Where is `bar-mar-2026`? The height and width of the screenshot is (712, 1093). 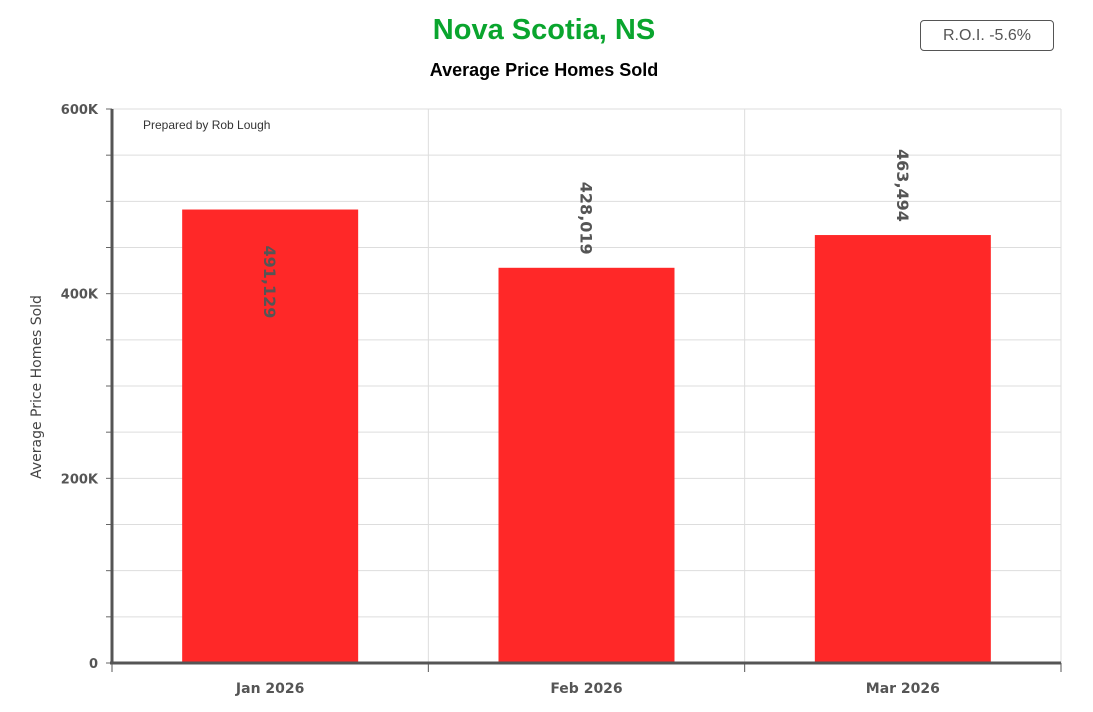 bar-mar-2026 is located at coordinates (902, 449).